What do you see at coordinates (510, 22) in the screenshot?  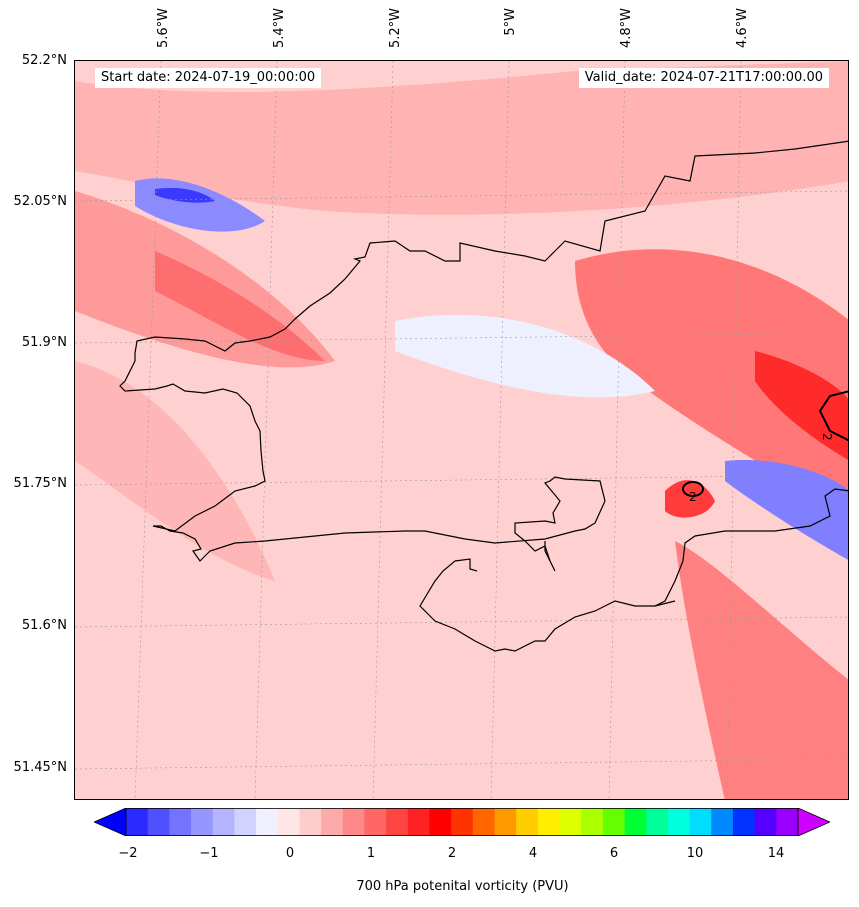 I see `lon-label: 5°W` at bounding box center [510, 22].